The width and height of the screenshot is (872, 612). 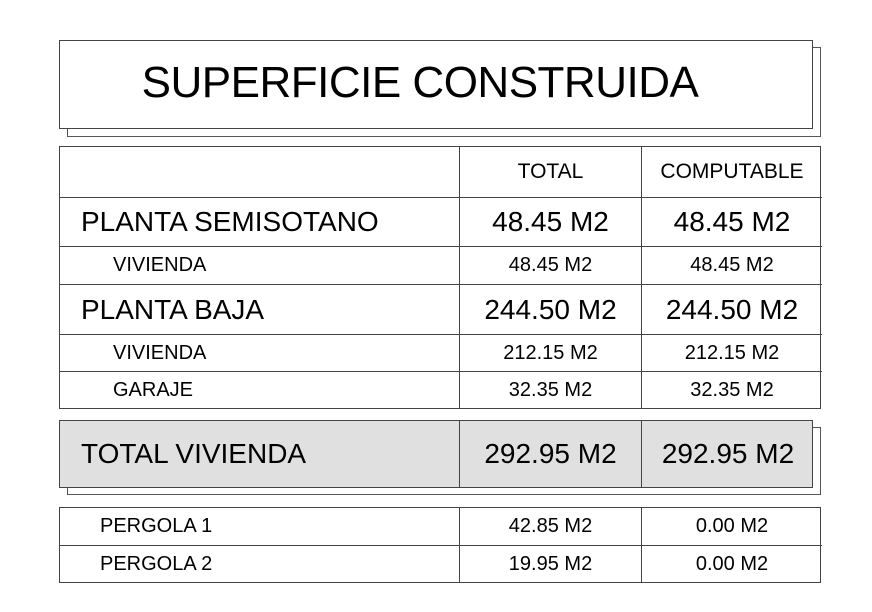 I want to click on table-row: VIVIENDA 48.45 M2 48.45 M2, so click(x=441, y=266).